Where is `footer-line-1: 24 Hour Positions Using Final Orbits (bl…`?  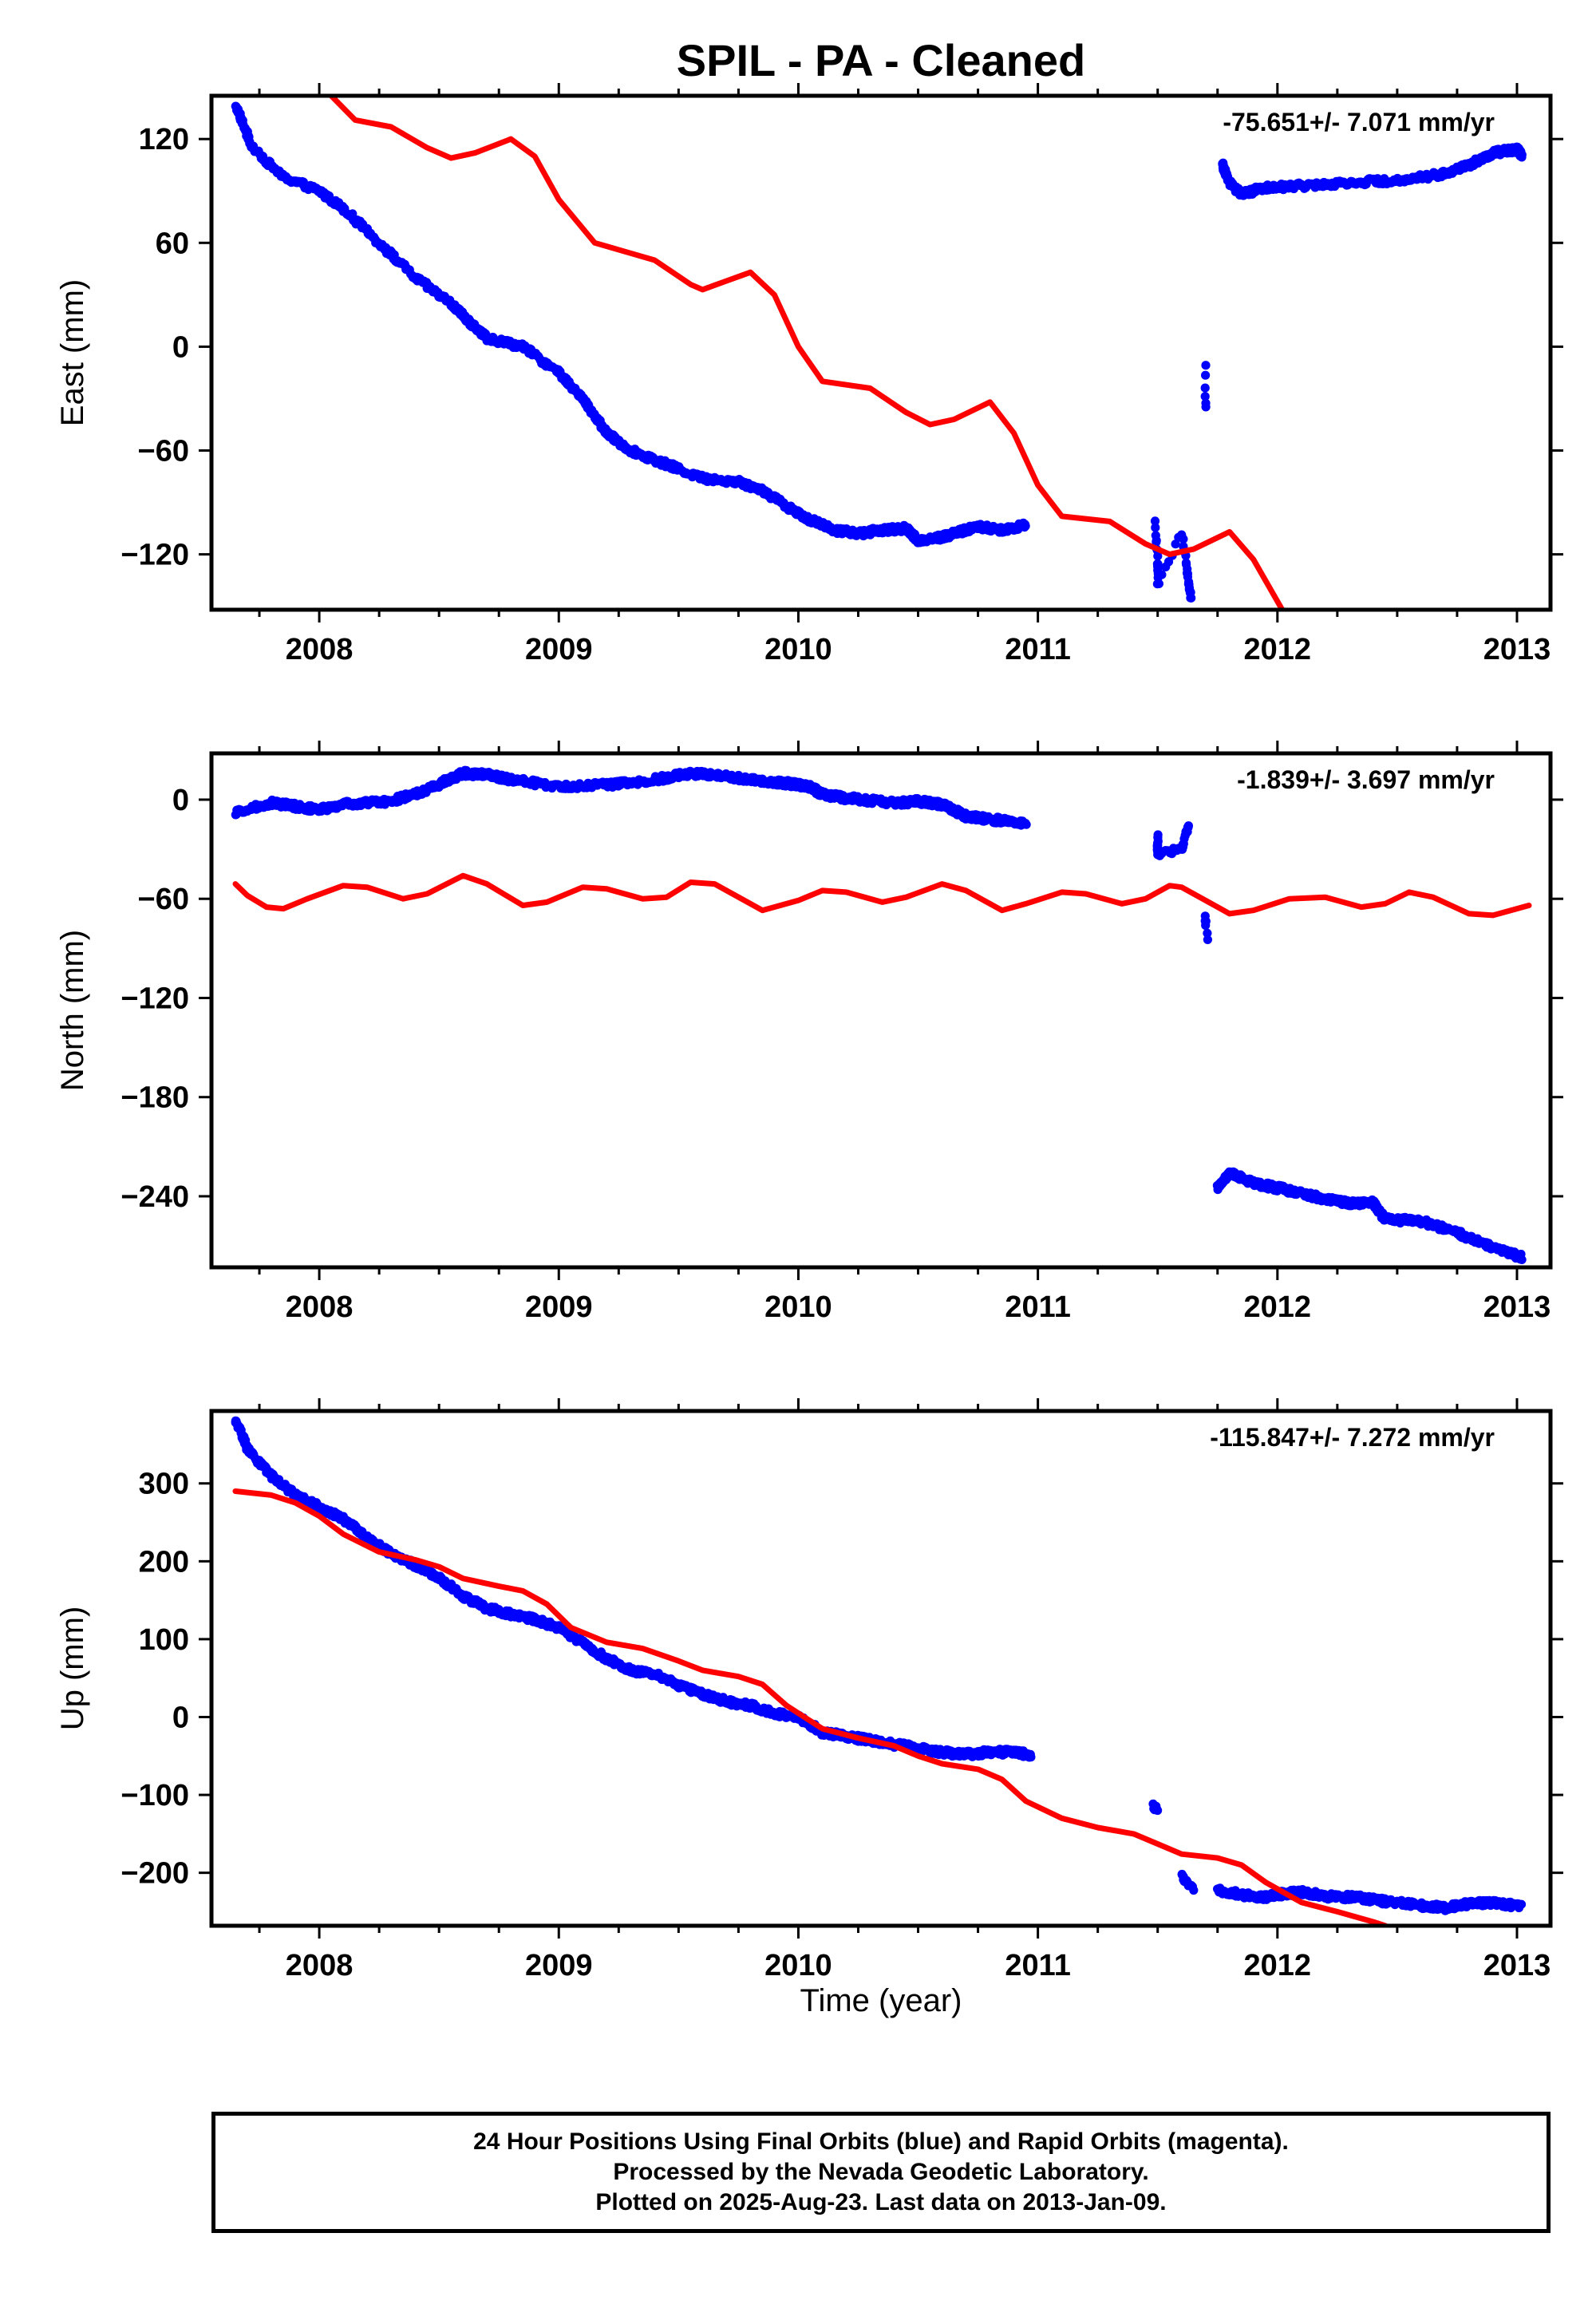
footer-line-1: 24 Hour Positions Using Final Orbits (bl… is located at coordinates (881, 2141).